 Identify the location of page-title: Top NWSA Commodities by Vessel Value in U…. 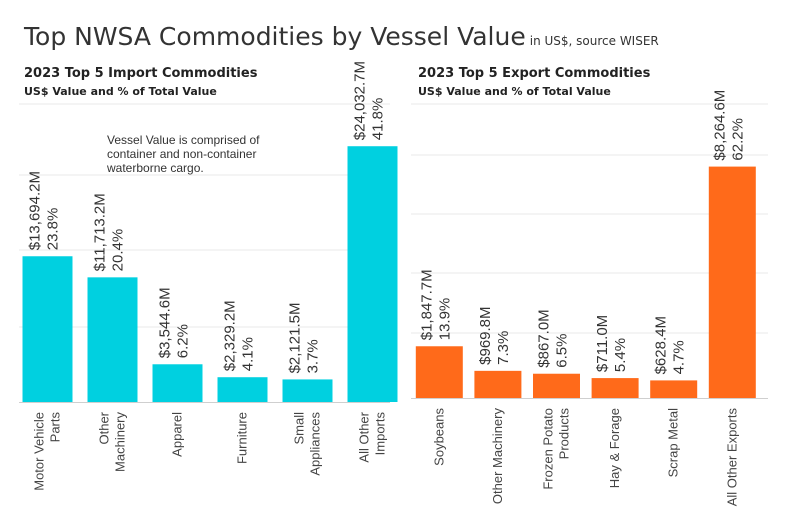
(341, 36).